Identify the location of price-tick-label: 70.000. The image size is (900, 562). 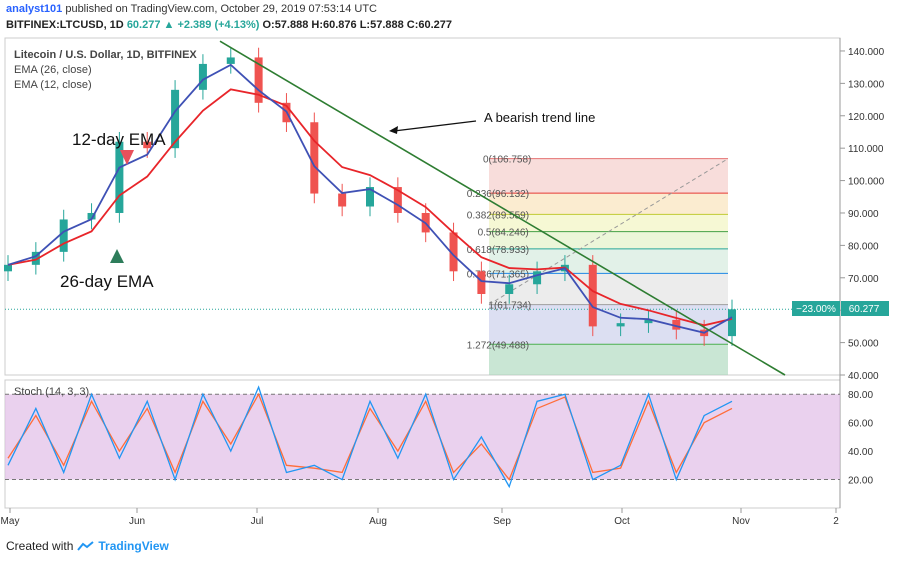
(863, 279).